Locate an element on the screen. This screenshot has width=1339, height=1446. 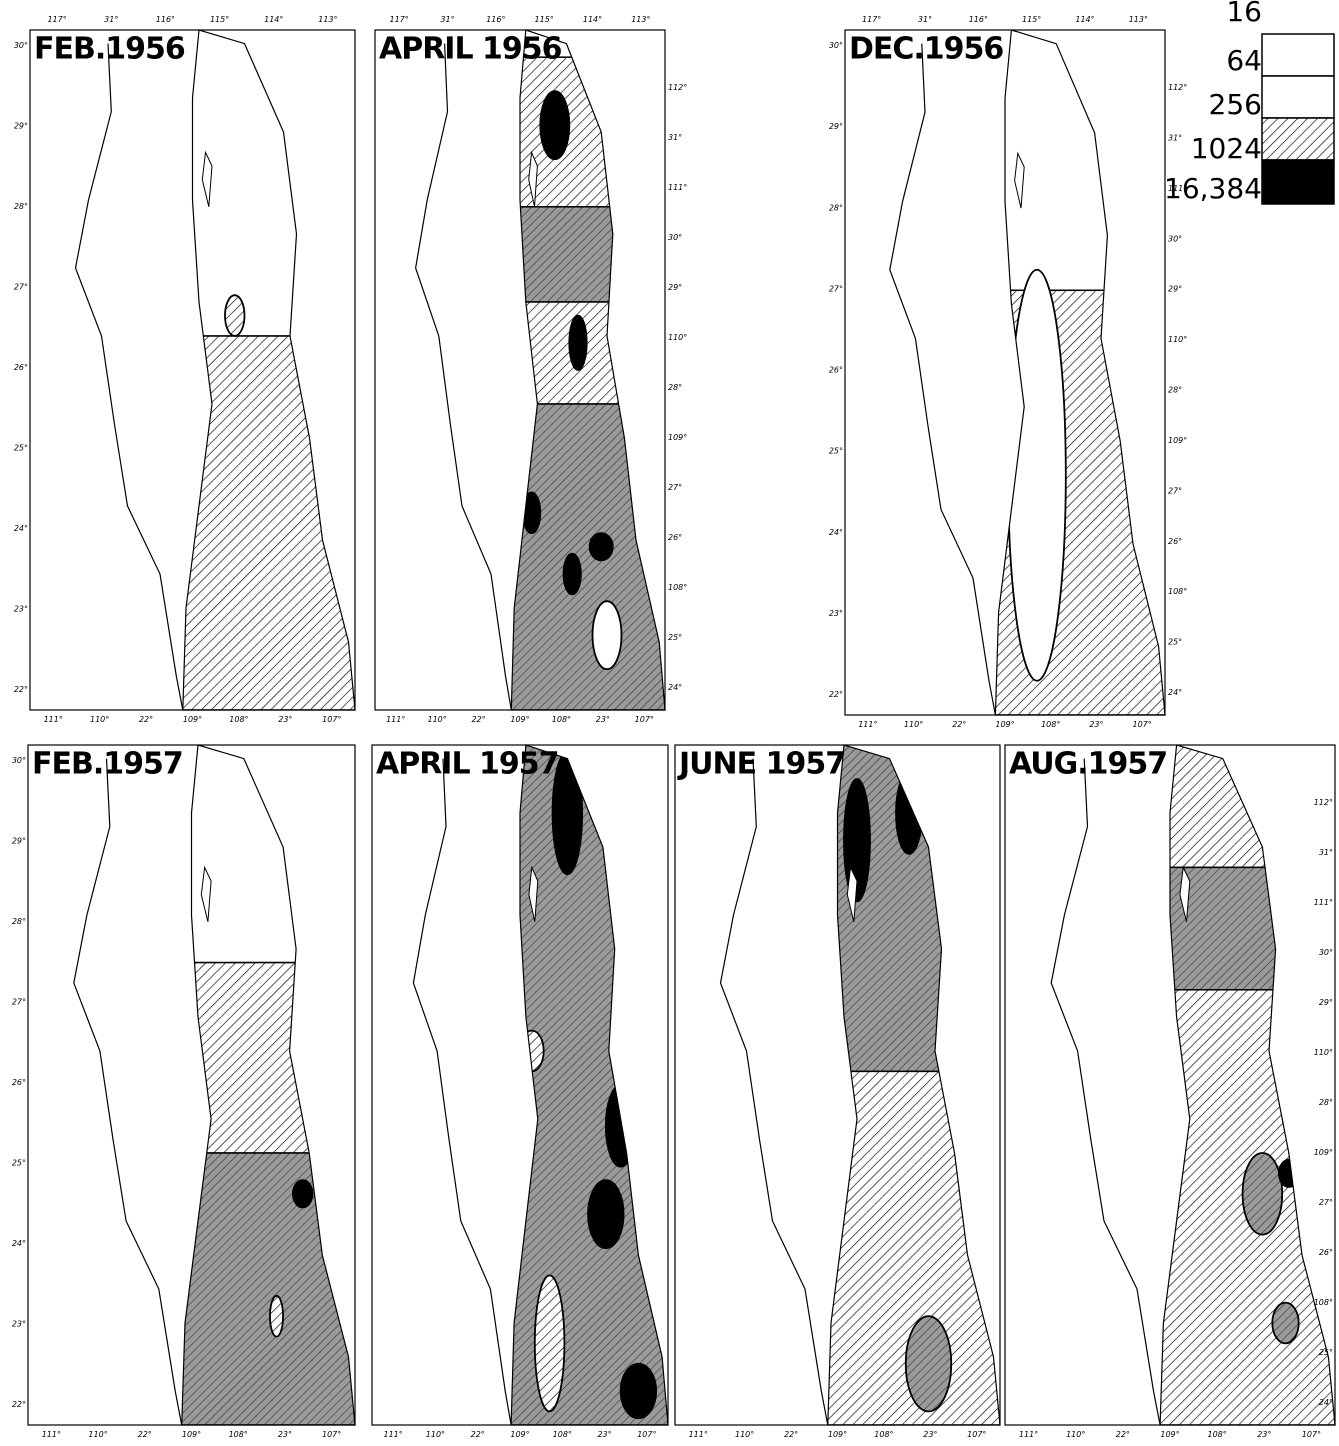
right-axis-label: 111° is located at coordinates (677, 187).